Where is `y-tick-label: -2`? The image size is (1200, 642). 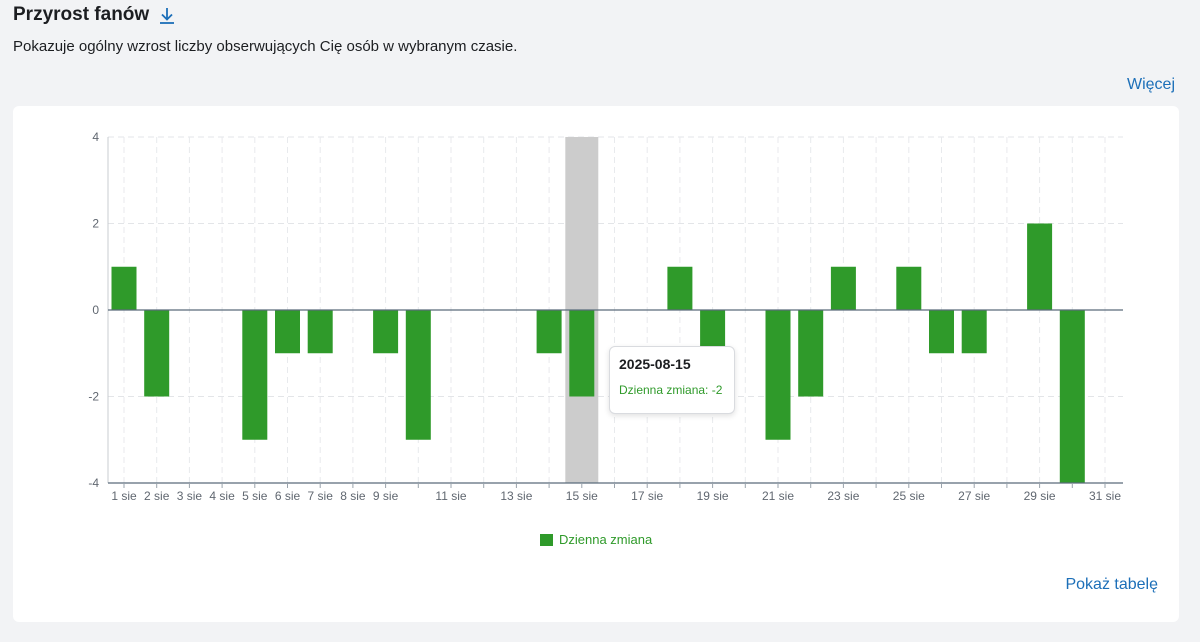 y-tick-label: -2 is located at coordinates (93, 397).